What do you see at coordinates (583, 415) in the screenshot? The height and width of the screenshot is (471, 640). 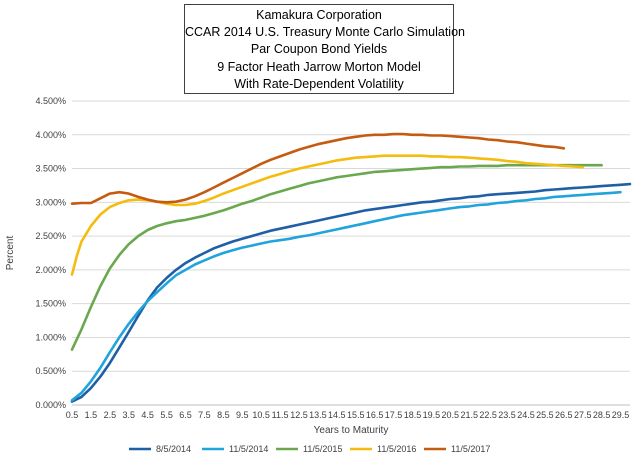 I see `x-tick-label: 27.5` at bounding box center [583, 415].